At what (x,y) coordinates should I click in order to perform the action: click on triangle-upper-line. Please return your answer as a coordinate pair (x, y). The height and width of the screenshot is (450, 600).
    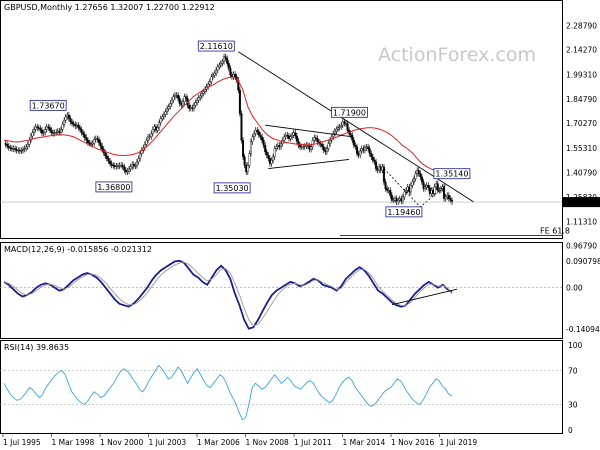
    Looking at the image, I should click on (309, 131).